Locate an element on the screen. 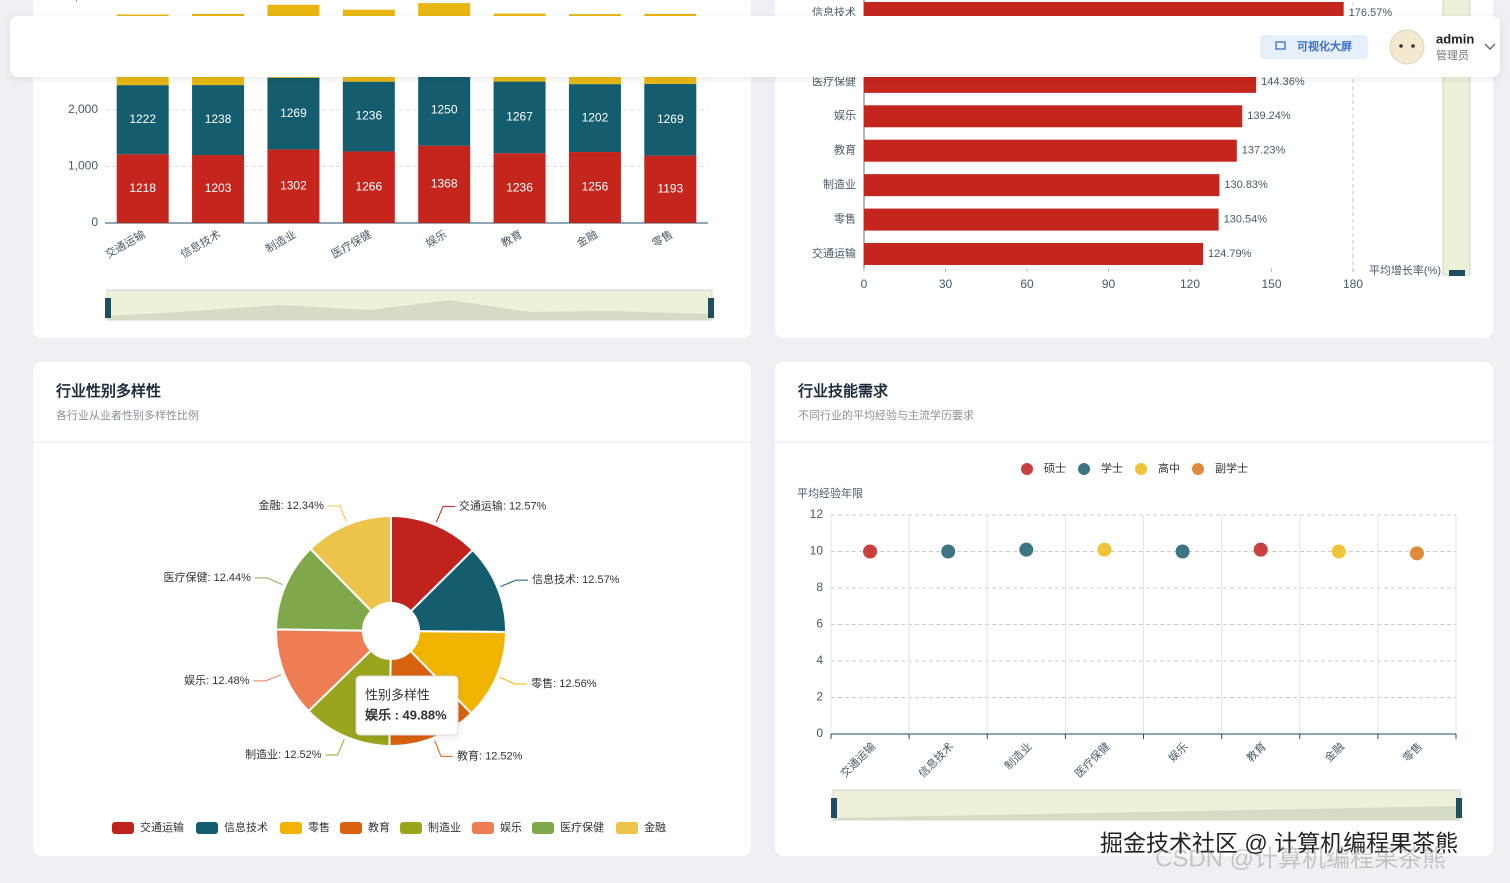 The width and height of the screenshot is (1510, 883). value-label: 1368 is located at coordinates (444, 184).